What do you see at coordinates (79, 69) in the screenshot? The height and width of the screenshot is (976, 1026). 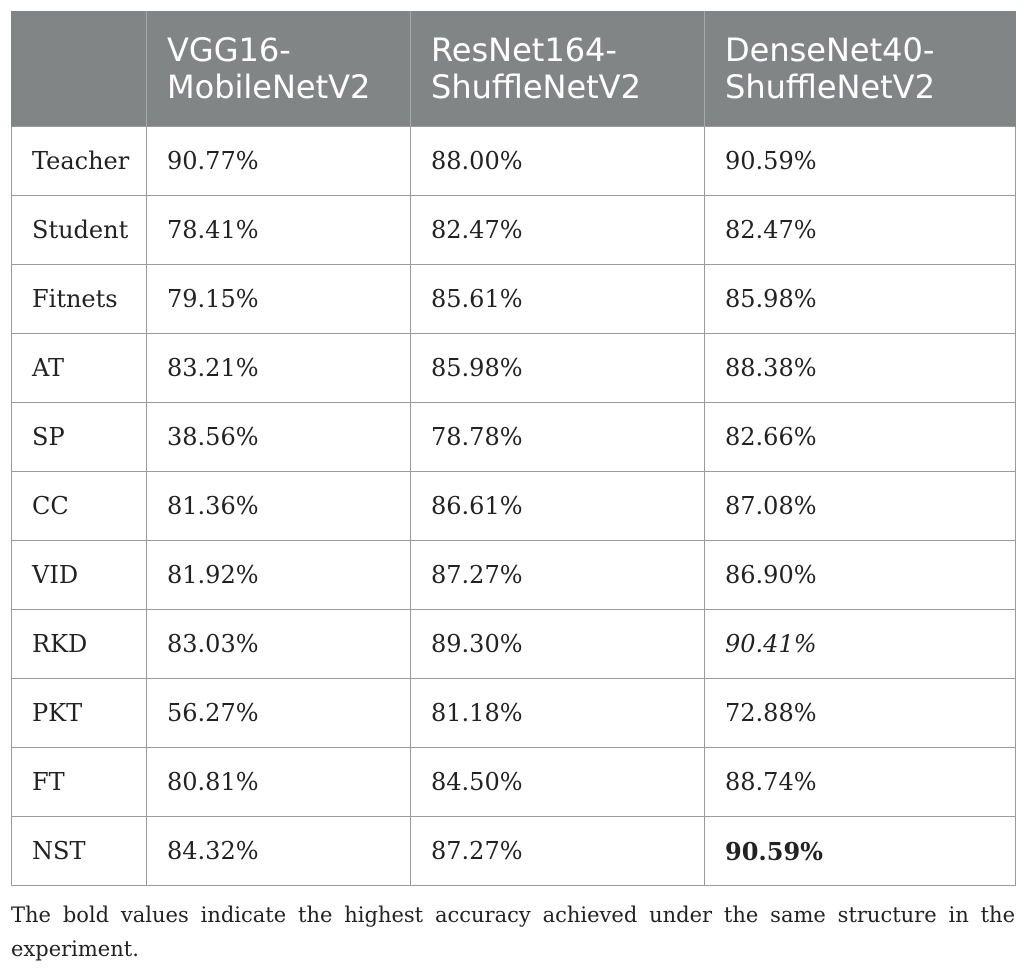 I see `header-cell-empty` at bounding box center [79, 69].